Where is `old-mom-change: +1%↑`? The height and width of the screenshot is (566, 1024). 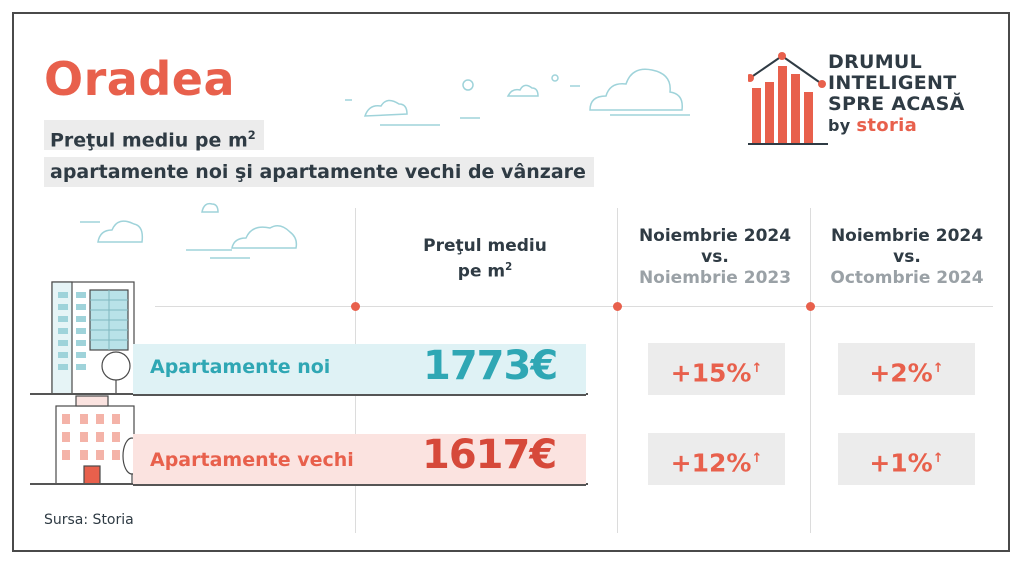 old-mom-change: +1%↑ is located at coordinates (906, 459).